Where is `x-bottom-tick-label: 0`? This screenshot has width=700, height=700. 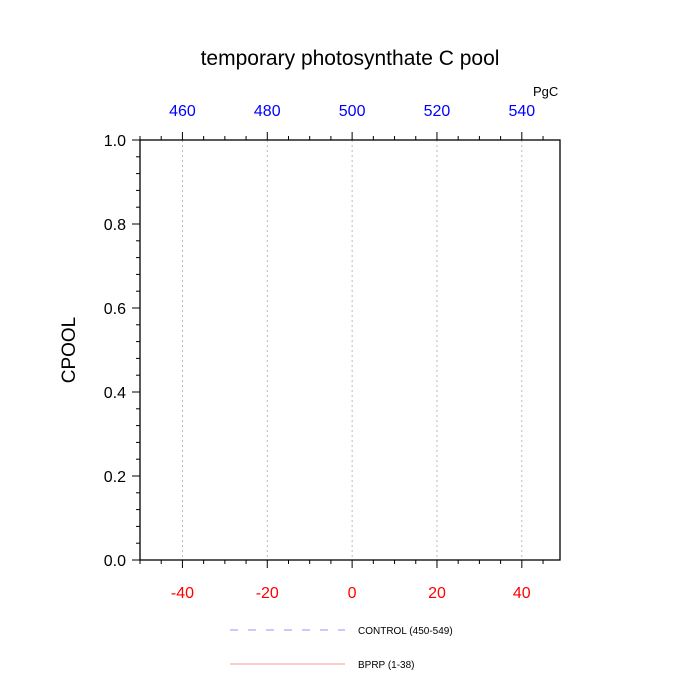
x-bottom-tick-label: 0 is located at coordinates (352, 593).